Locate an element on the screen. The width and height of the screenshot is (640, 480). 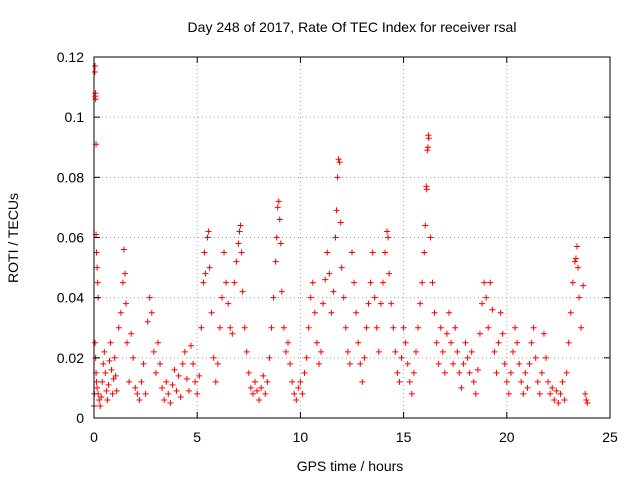
y-tick-label: 0.08 is located at coordinates (70, 177).